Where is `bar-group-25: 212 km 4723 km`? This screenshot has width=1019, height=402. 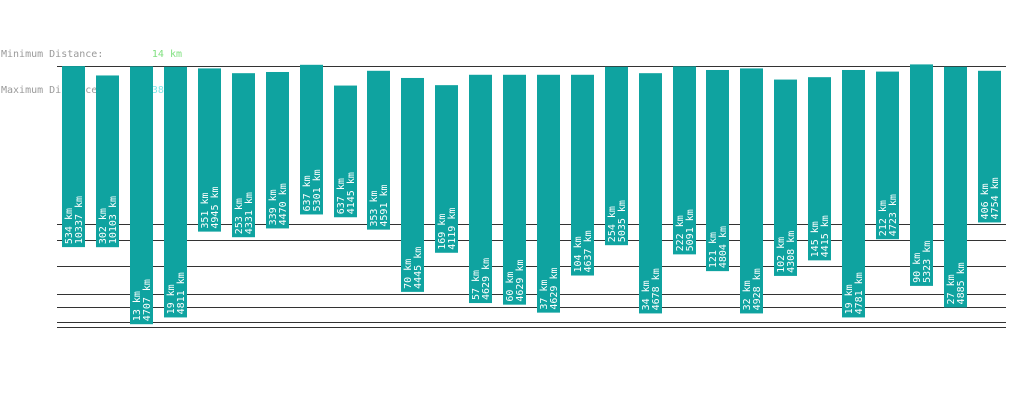
bar-group-25: 212 km 4723 km is located at coordinates (887, 155).